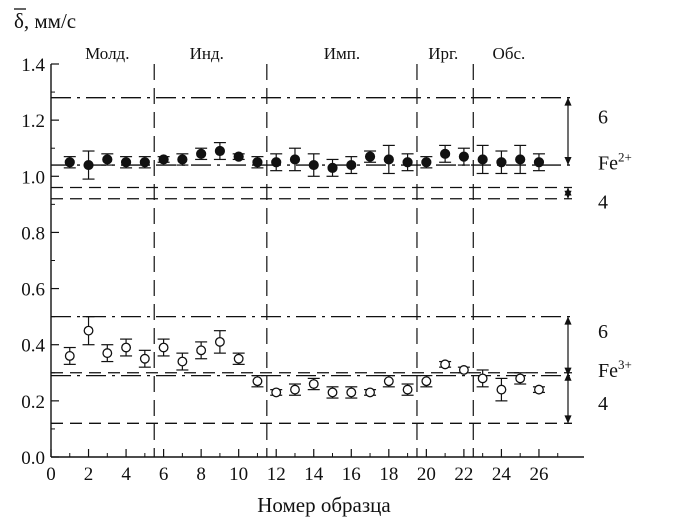 This screenshot has height=522, width=678. Describe the element at coordinates (463, 474) in the screenshot. I see `x-tick-label: 22` at that location.